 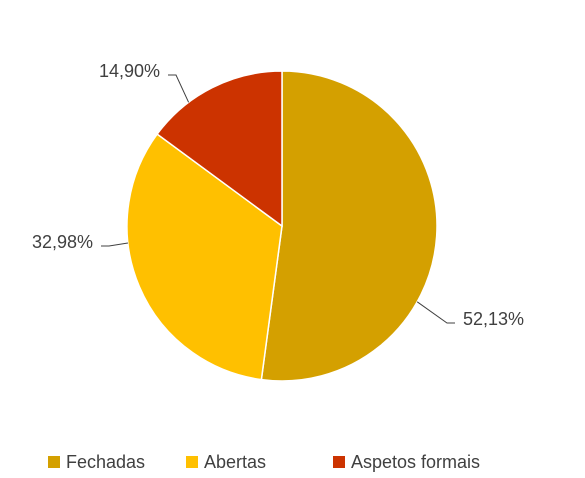 What do you see at coordinates (62, 242) in the screenshot?
I see `data-label: 32,98%` at bounding box center [62, 242].